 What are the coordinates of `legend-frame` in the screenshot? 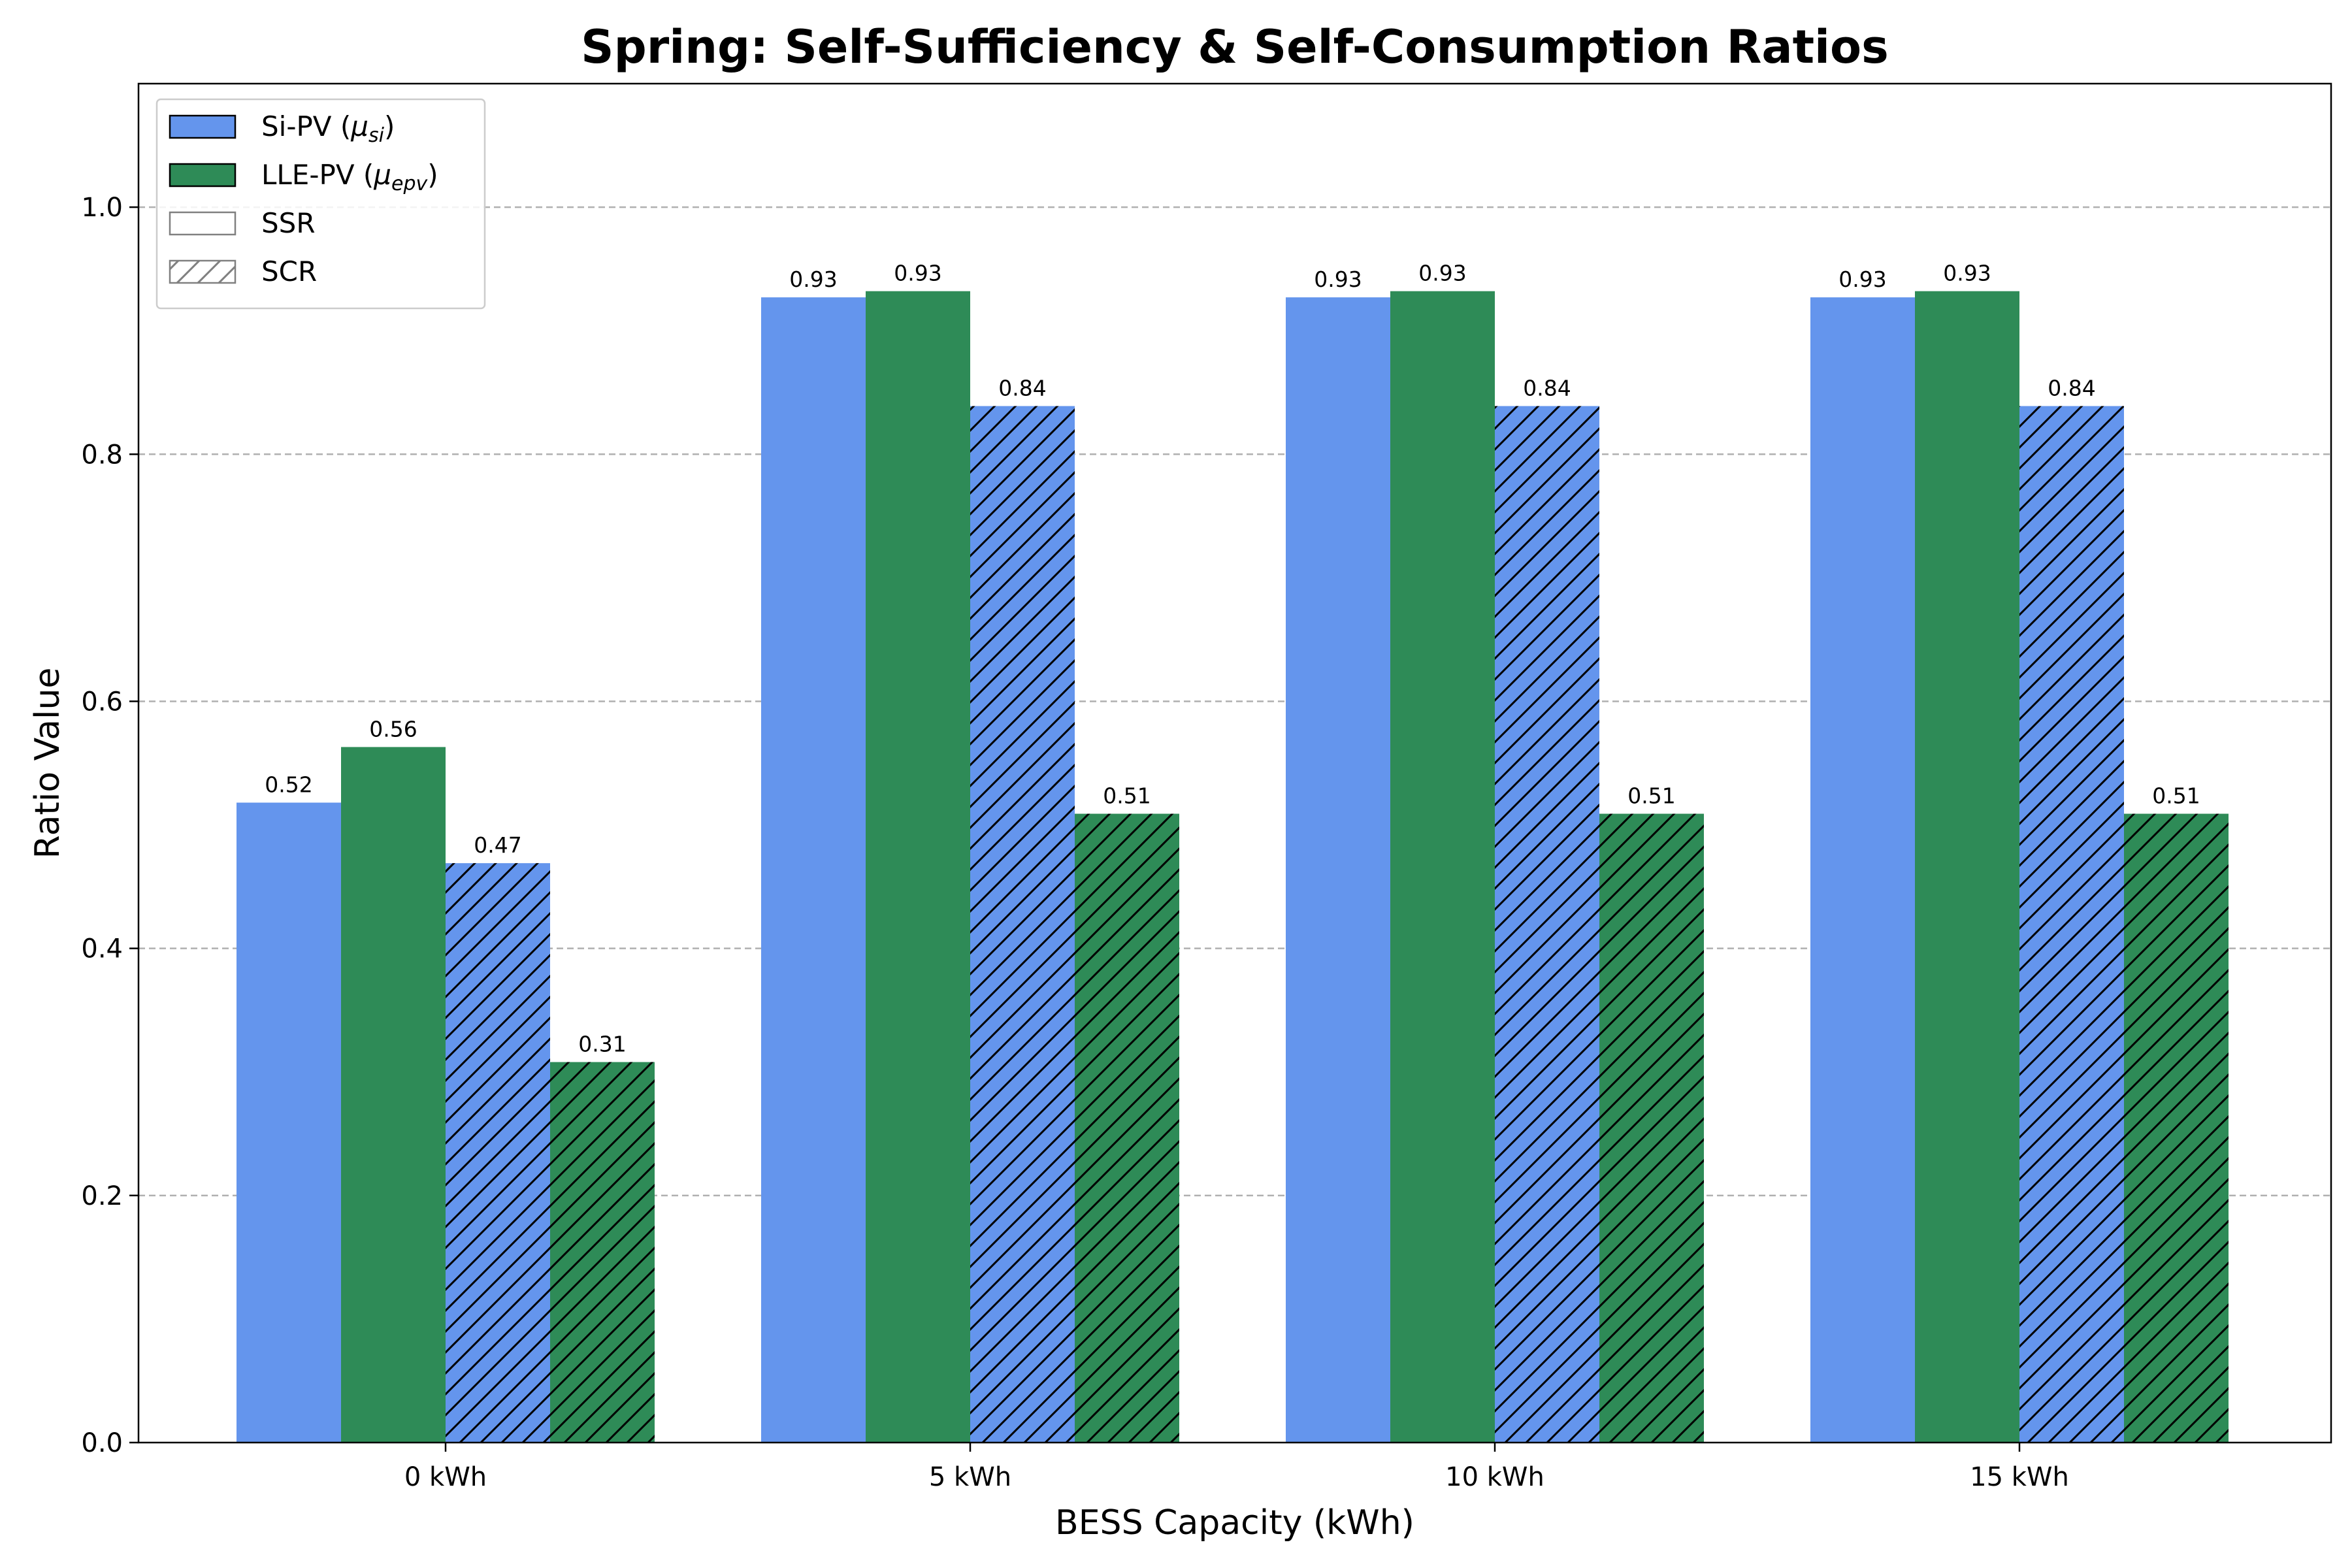 It's located at (320, 204).